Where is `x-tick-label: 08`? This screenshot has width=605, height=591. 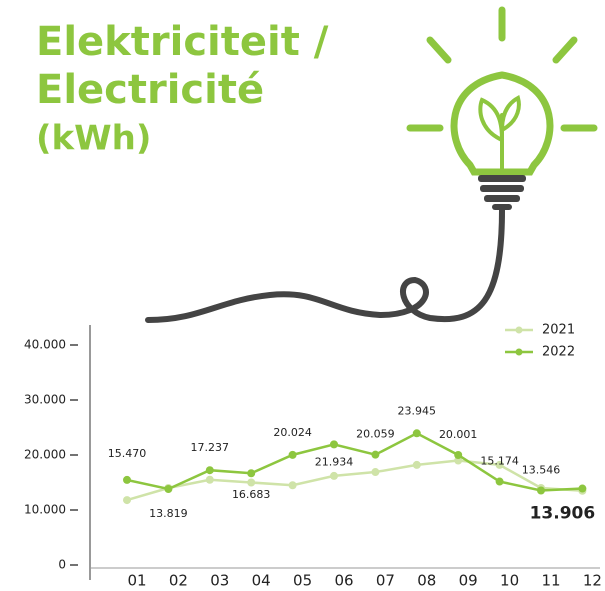
x-tick-label: 08 is located at coordinates (426, 581).